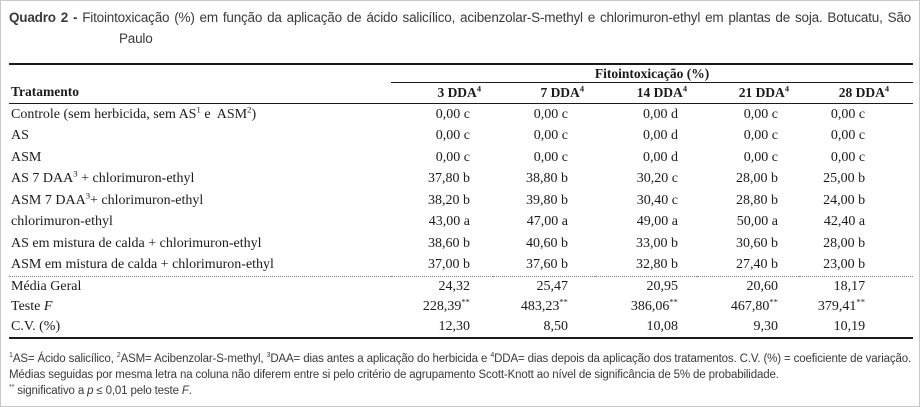 The image size is (920, 407). Describe the element at coordinates (442, 93) in the screenshot. I see `col-header-3dda: 3 DDA4` at that location.